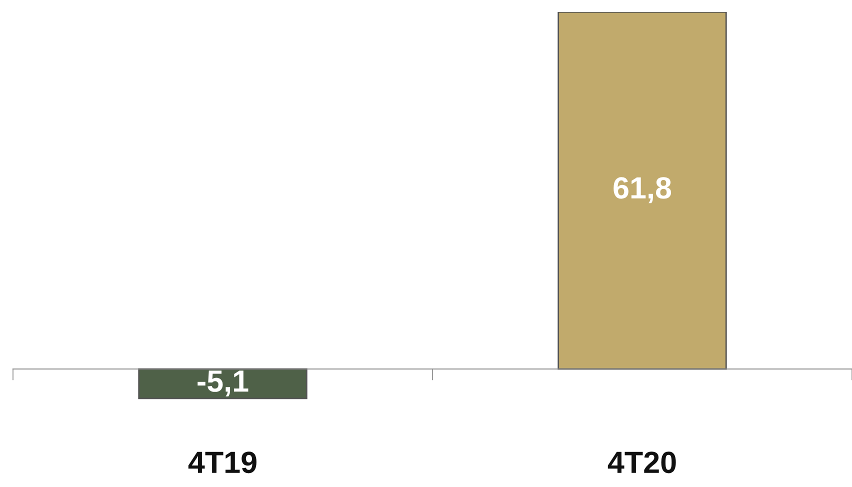 This screenshot has height=487, width=852. Describe the element at coordinates (223, 383) in the screenshot. I see `data-label: -5,1` at that location.